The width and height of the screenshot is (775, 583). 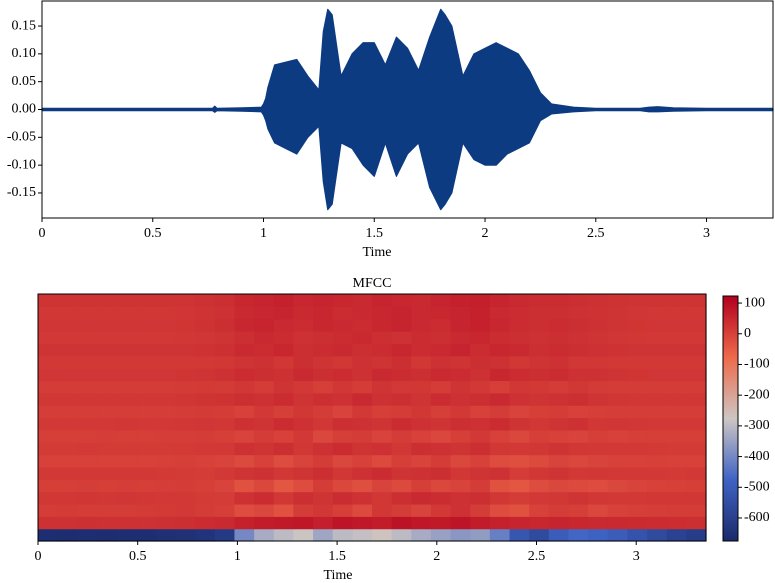 What do you see at coordinates (757, 364) in the screenshot?
I see `colorbar-tick-label: -100` at bounding box center [757, 364].